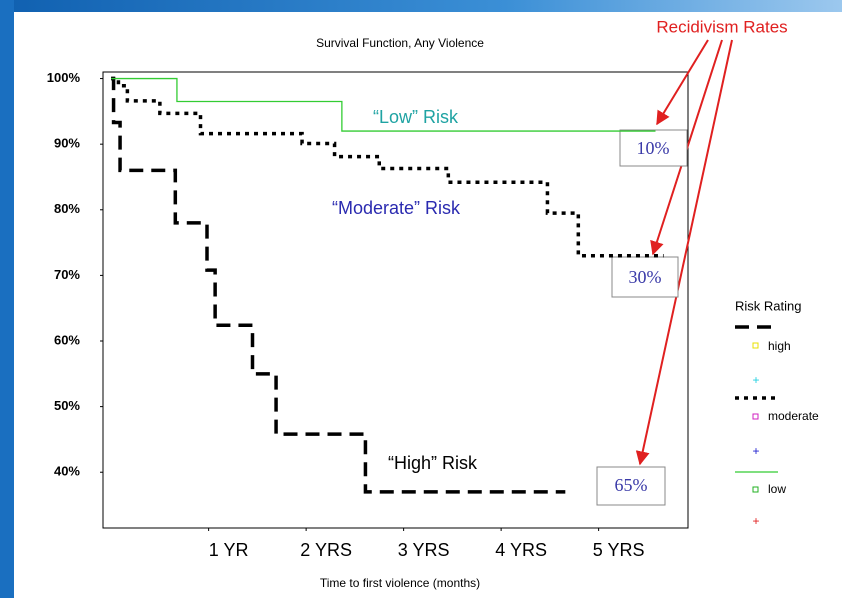 The width and height of the screenshot is (842, 598). What do you see at coordinates (793, 416) in the screenshot?
I see `legend-label: moderate` at bounding box center [793, 416].